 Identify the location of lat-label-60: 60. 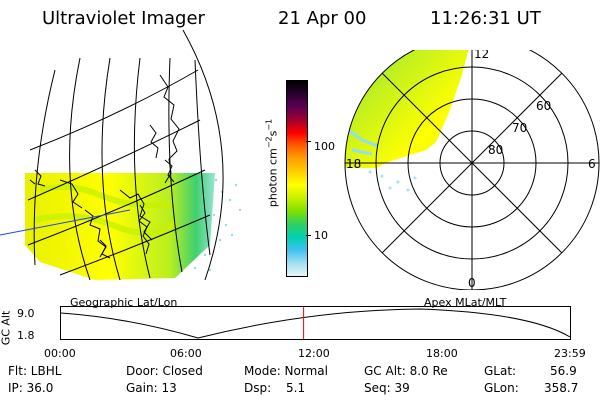
(543, 106).